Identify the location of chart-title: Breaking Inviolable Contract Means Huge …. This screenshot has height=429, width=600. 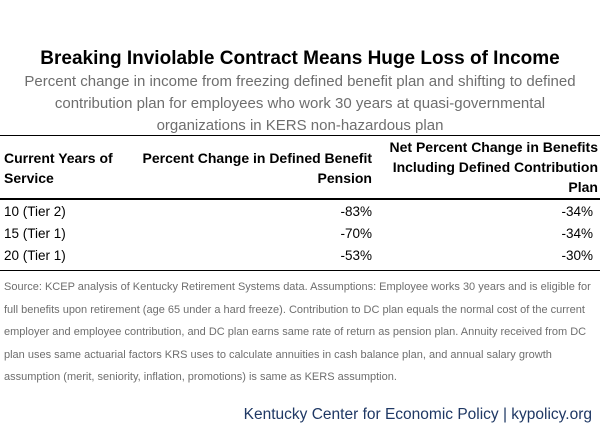
(300, 58).